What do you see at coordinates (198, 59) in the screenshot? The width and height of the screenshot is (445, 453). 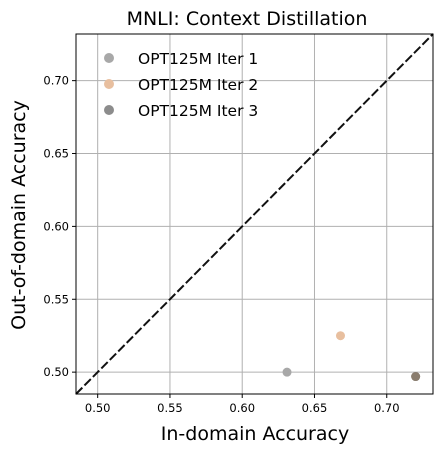 I see `legend-entry-label: OPT125M Iter 1` at bounding box center [198, 59].